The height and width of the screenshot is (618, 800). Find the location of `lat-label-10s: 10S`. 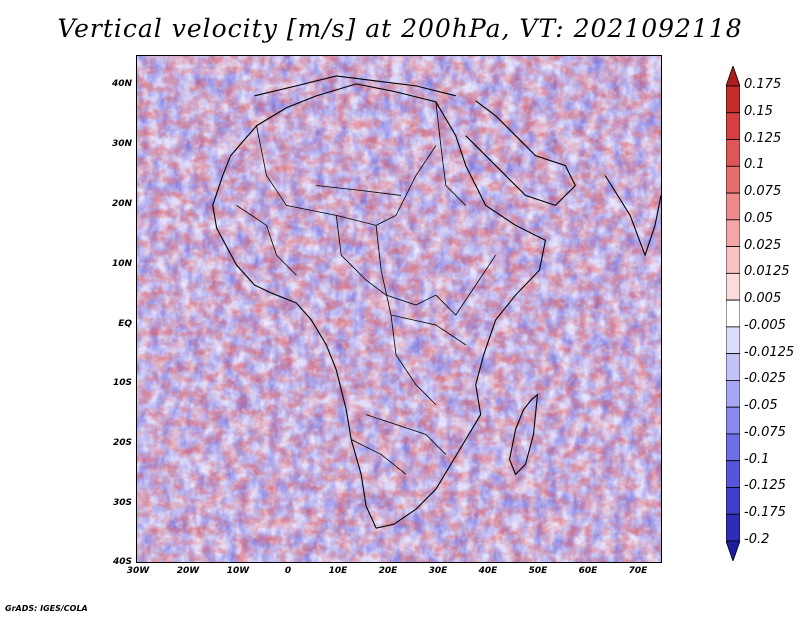

lat-label-10s: 10S is located at coordinates (122, 383).